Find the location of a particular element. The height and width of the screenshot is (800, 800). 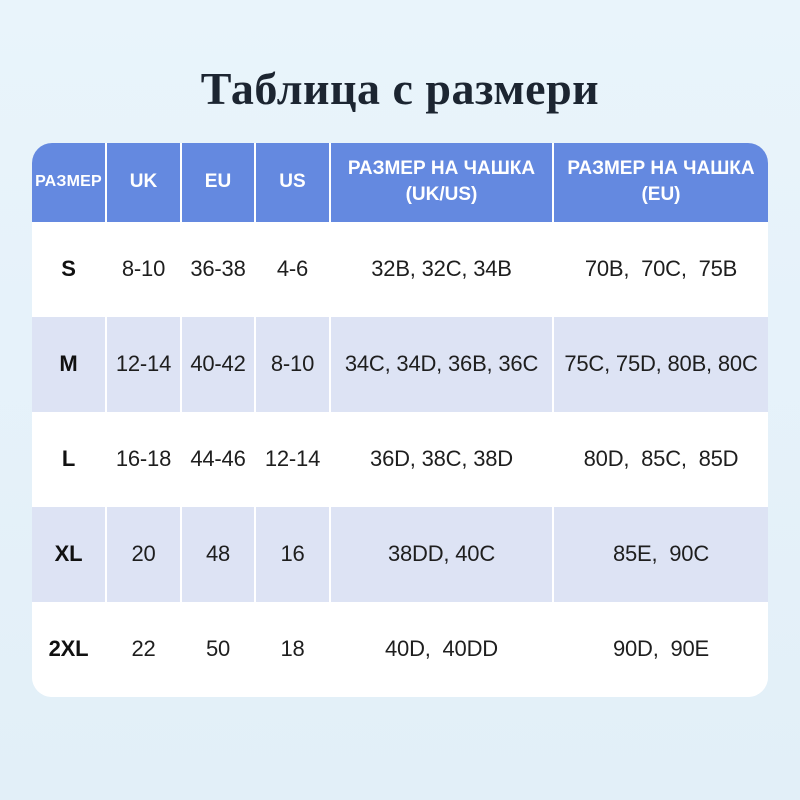

cell-cup-eu: 90D, 90E is located at coordinates (661, 649).